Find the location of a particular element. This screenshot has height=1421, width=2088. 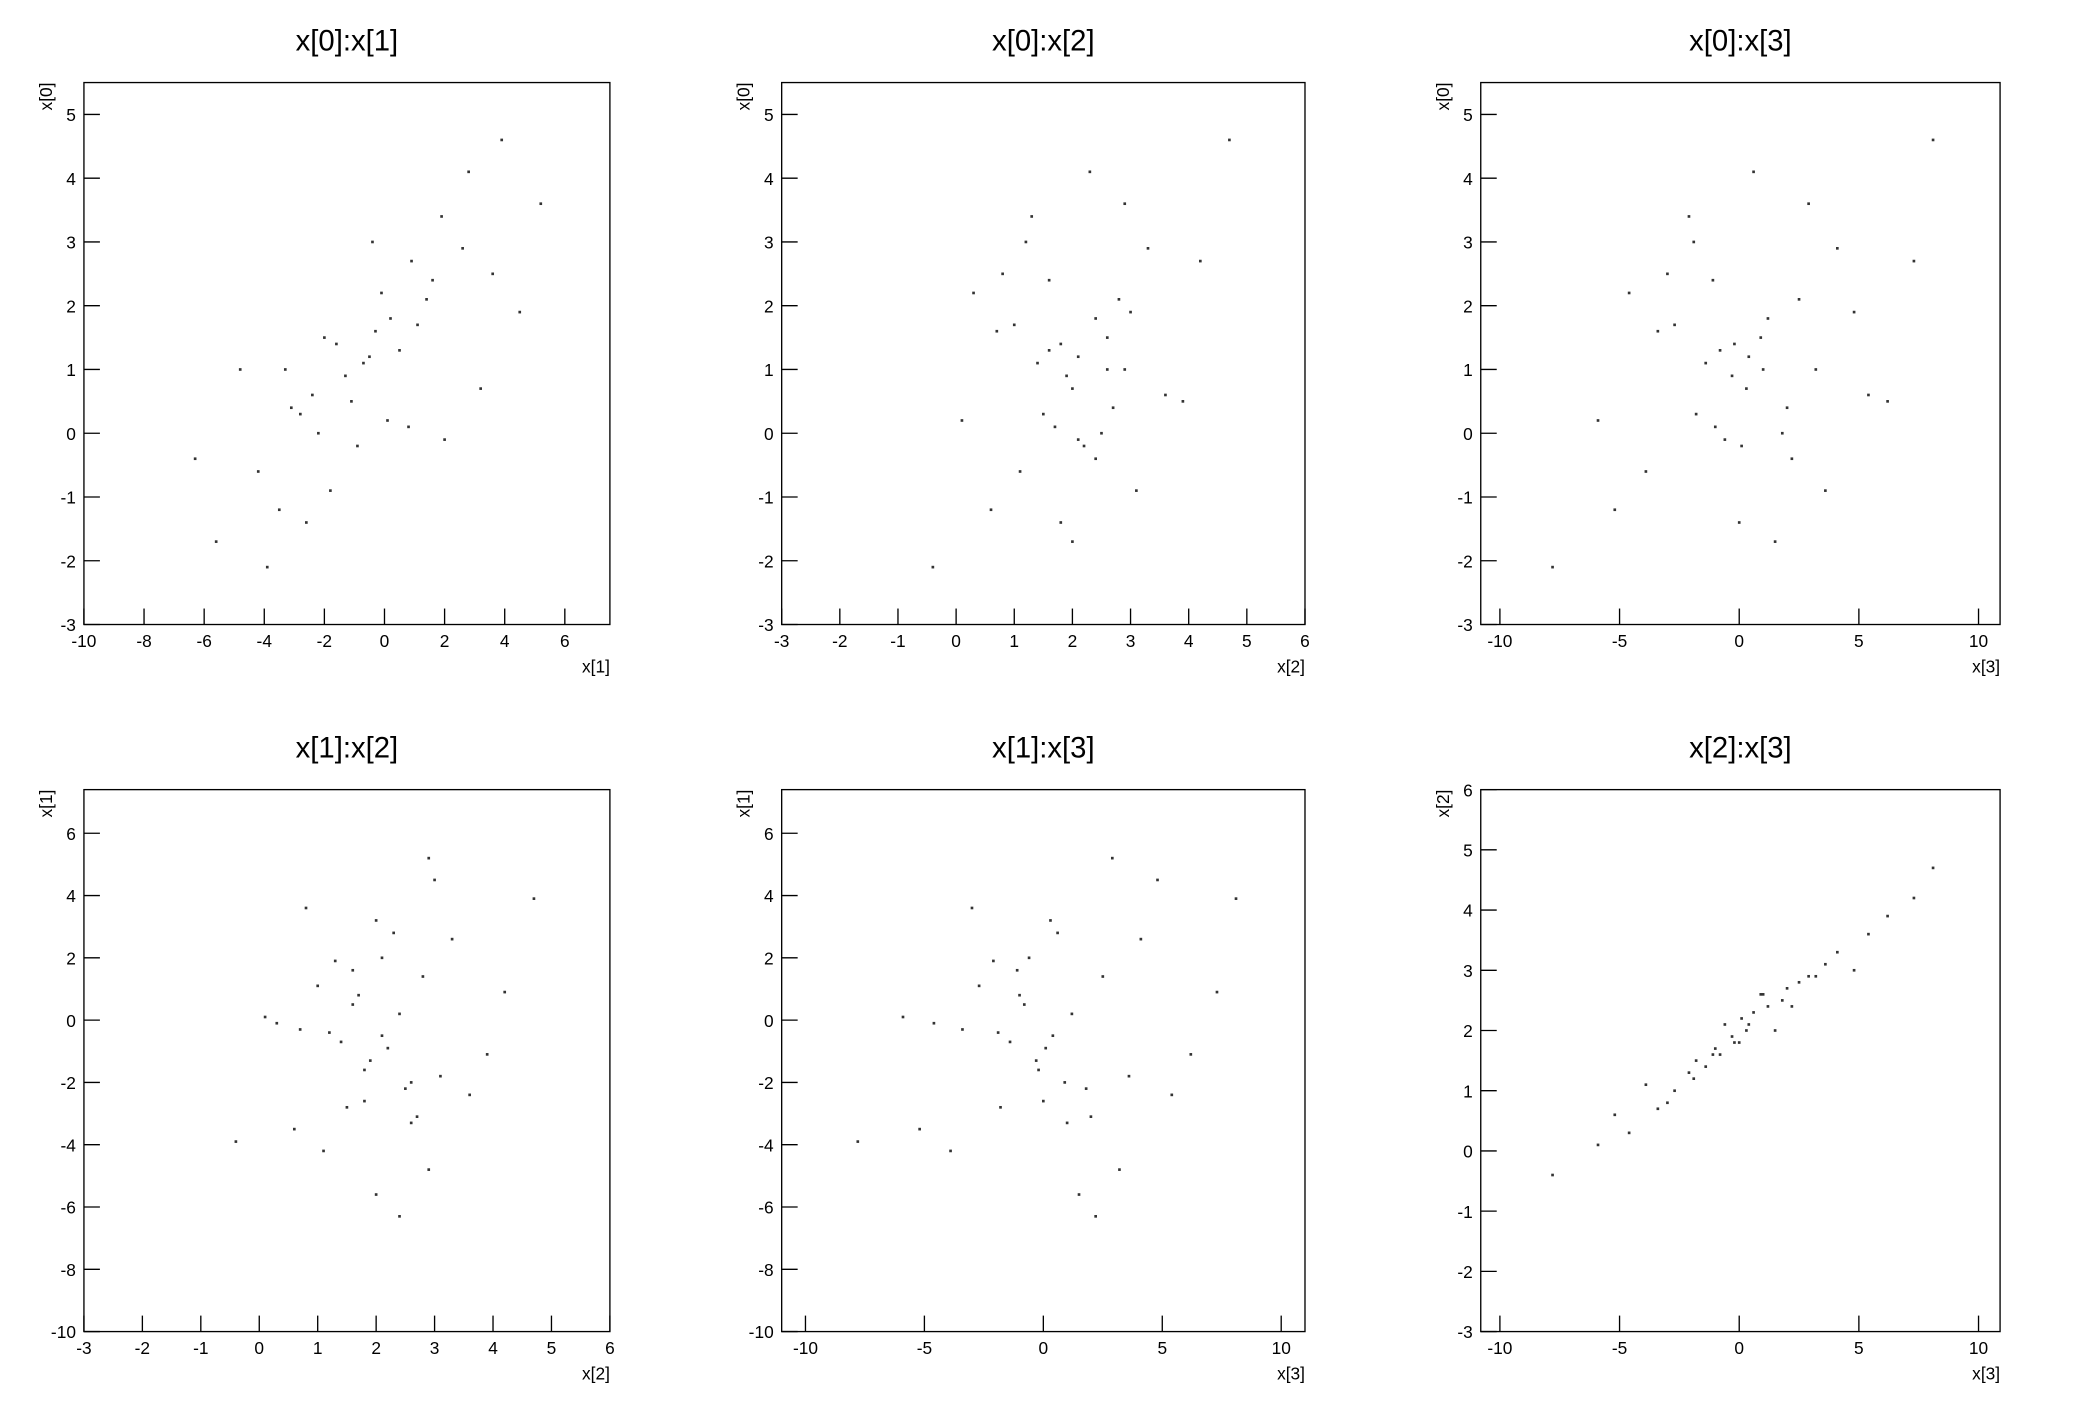

y-tick-label: 3 is located at coordinates (71, 243).